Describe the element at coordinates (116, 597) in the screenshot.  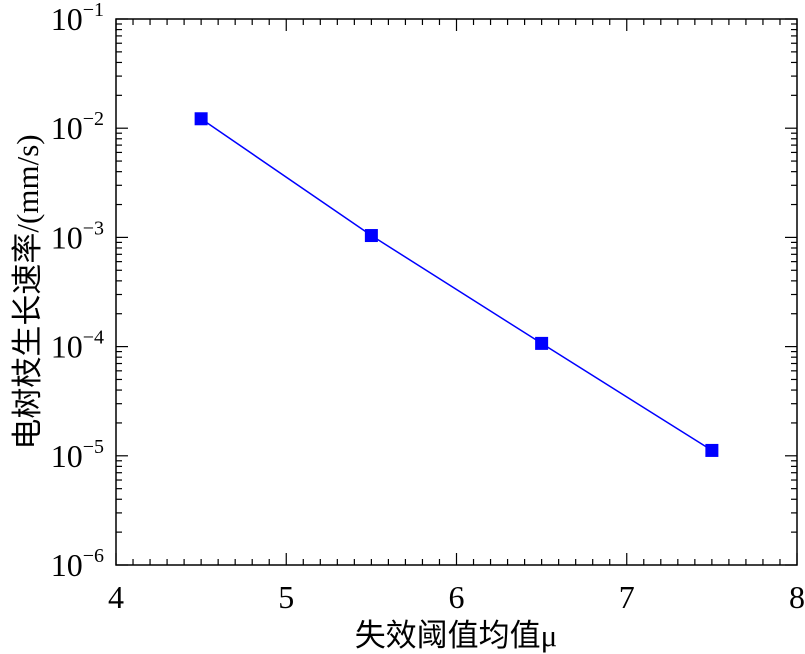
I see `x-tick-label: 4` at that location.